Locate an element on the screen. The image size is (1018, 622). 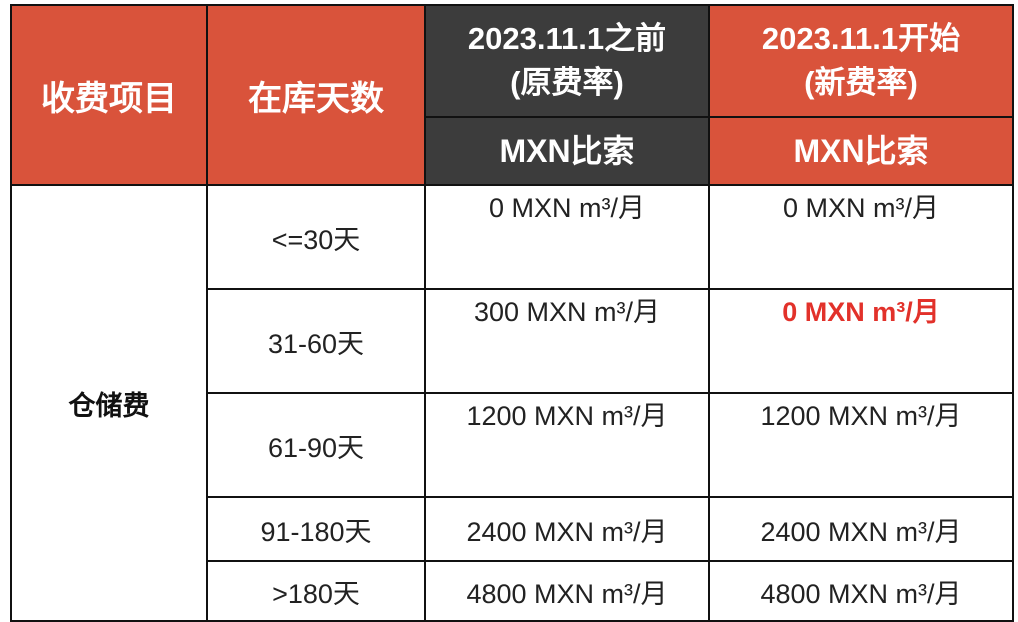
days-cell: 91-180天 is located at coordinates (316, 529).